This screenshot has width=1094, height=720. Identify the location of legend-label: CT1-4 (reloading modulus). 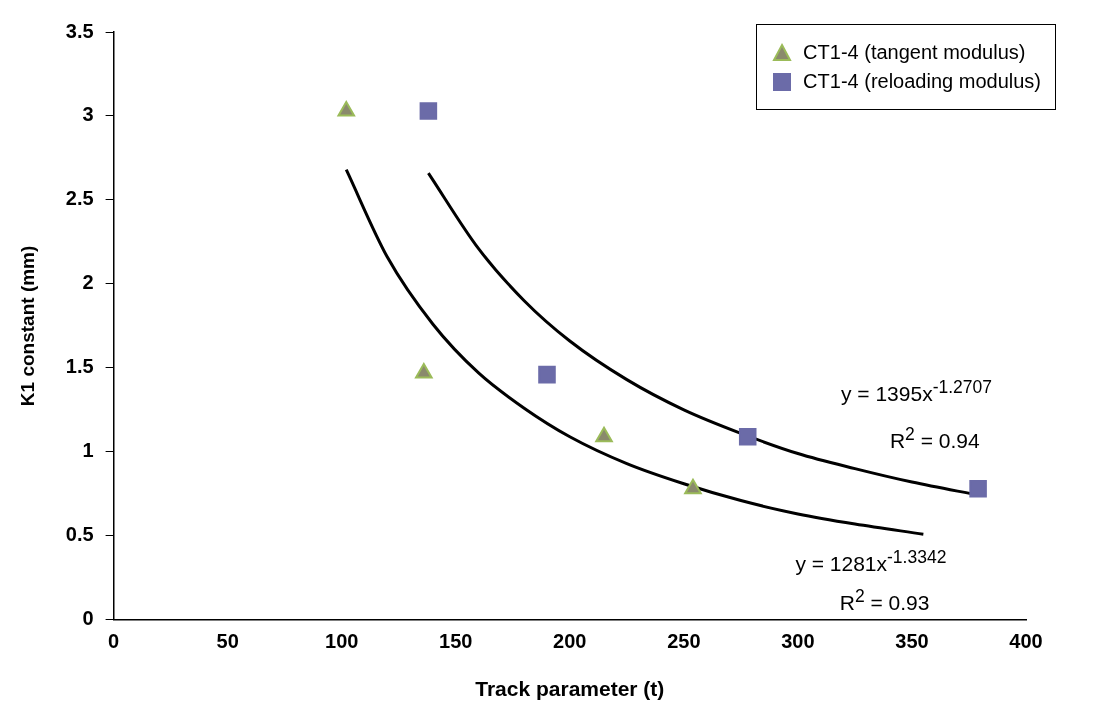
(922, 81).